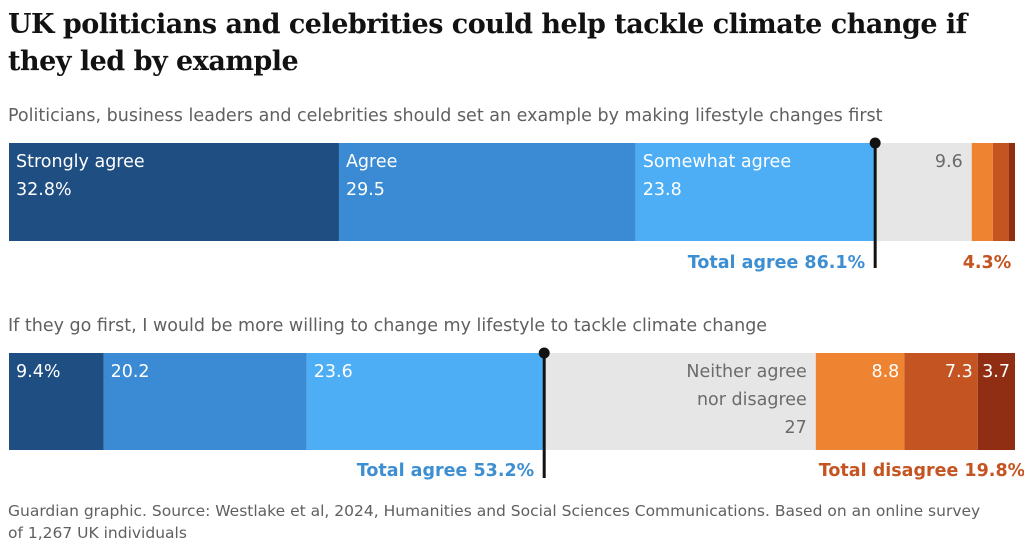 The image size is (1024, 554). I want to click on chart-2-bar-4-value: 27, so click(796, 428).